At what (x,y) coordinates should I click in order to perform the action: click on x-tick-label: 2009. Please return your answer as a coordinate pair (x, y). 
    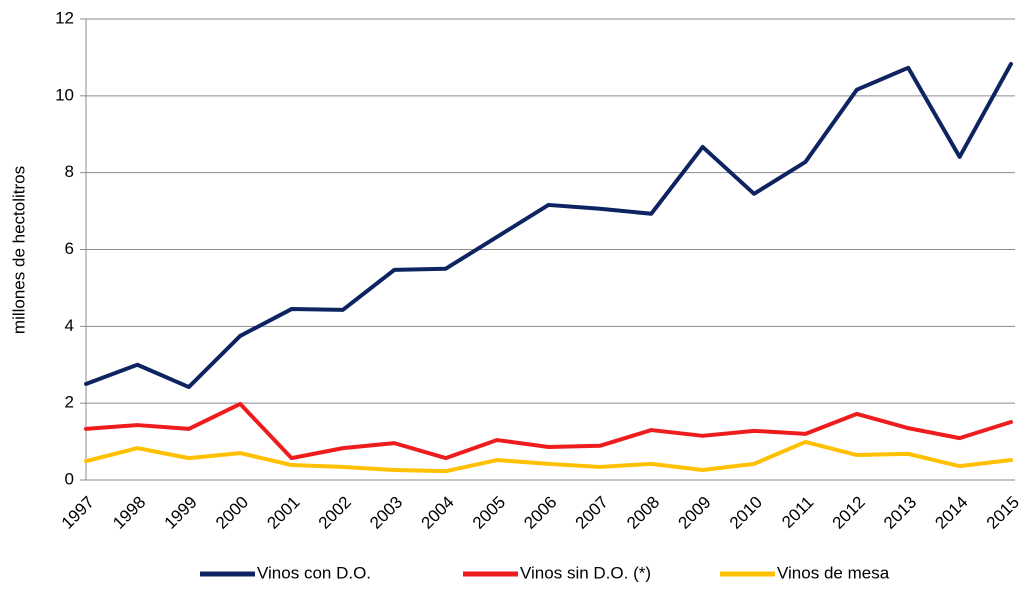
    Looking at the image, I should click on (694, 513).